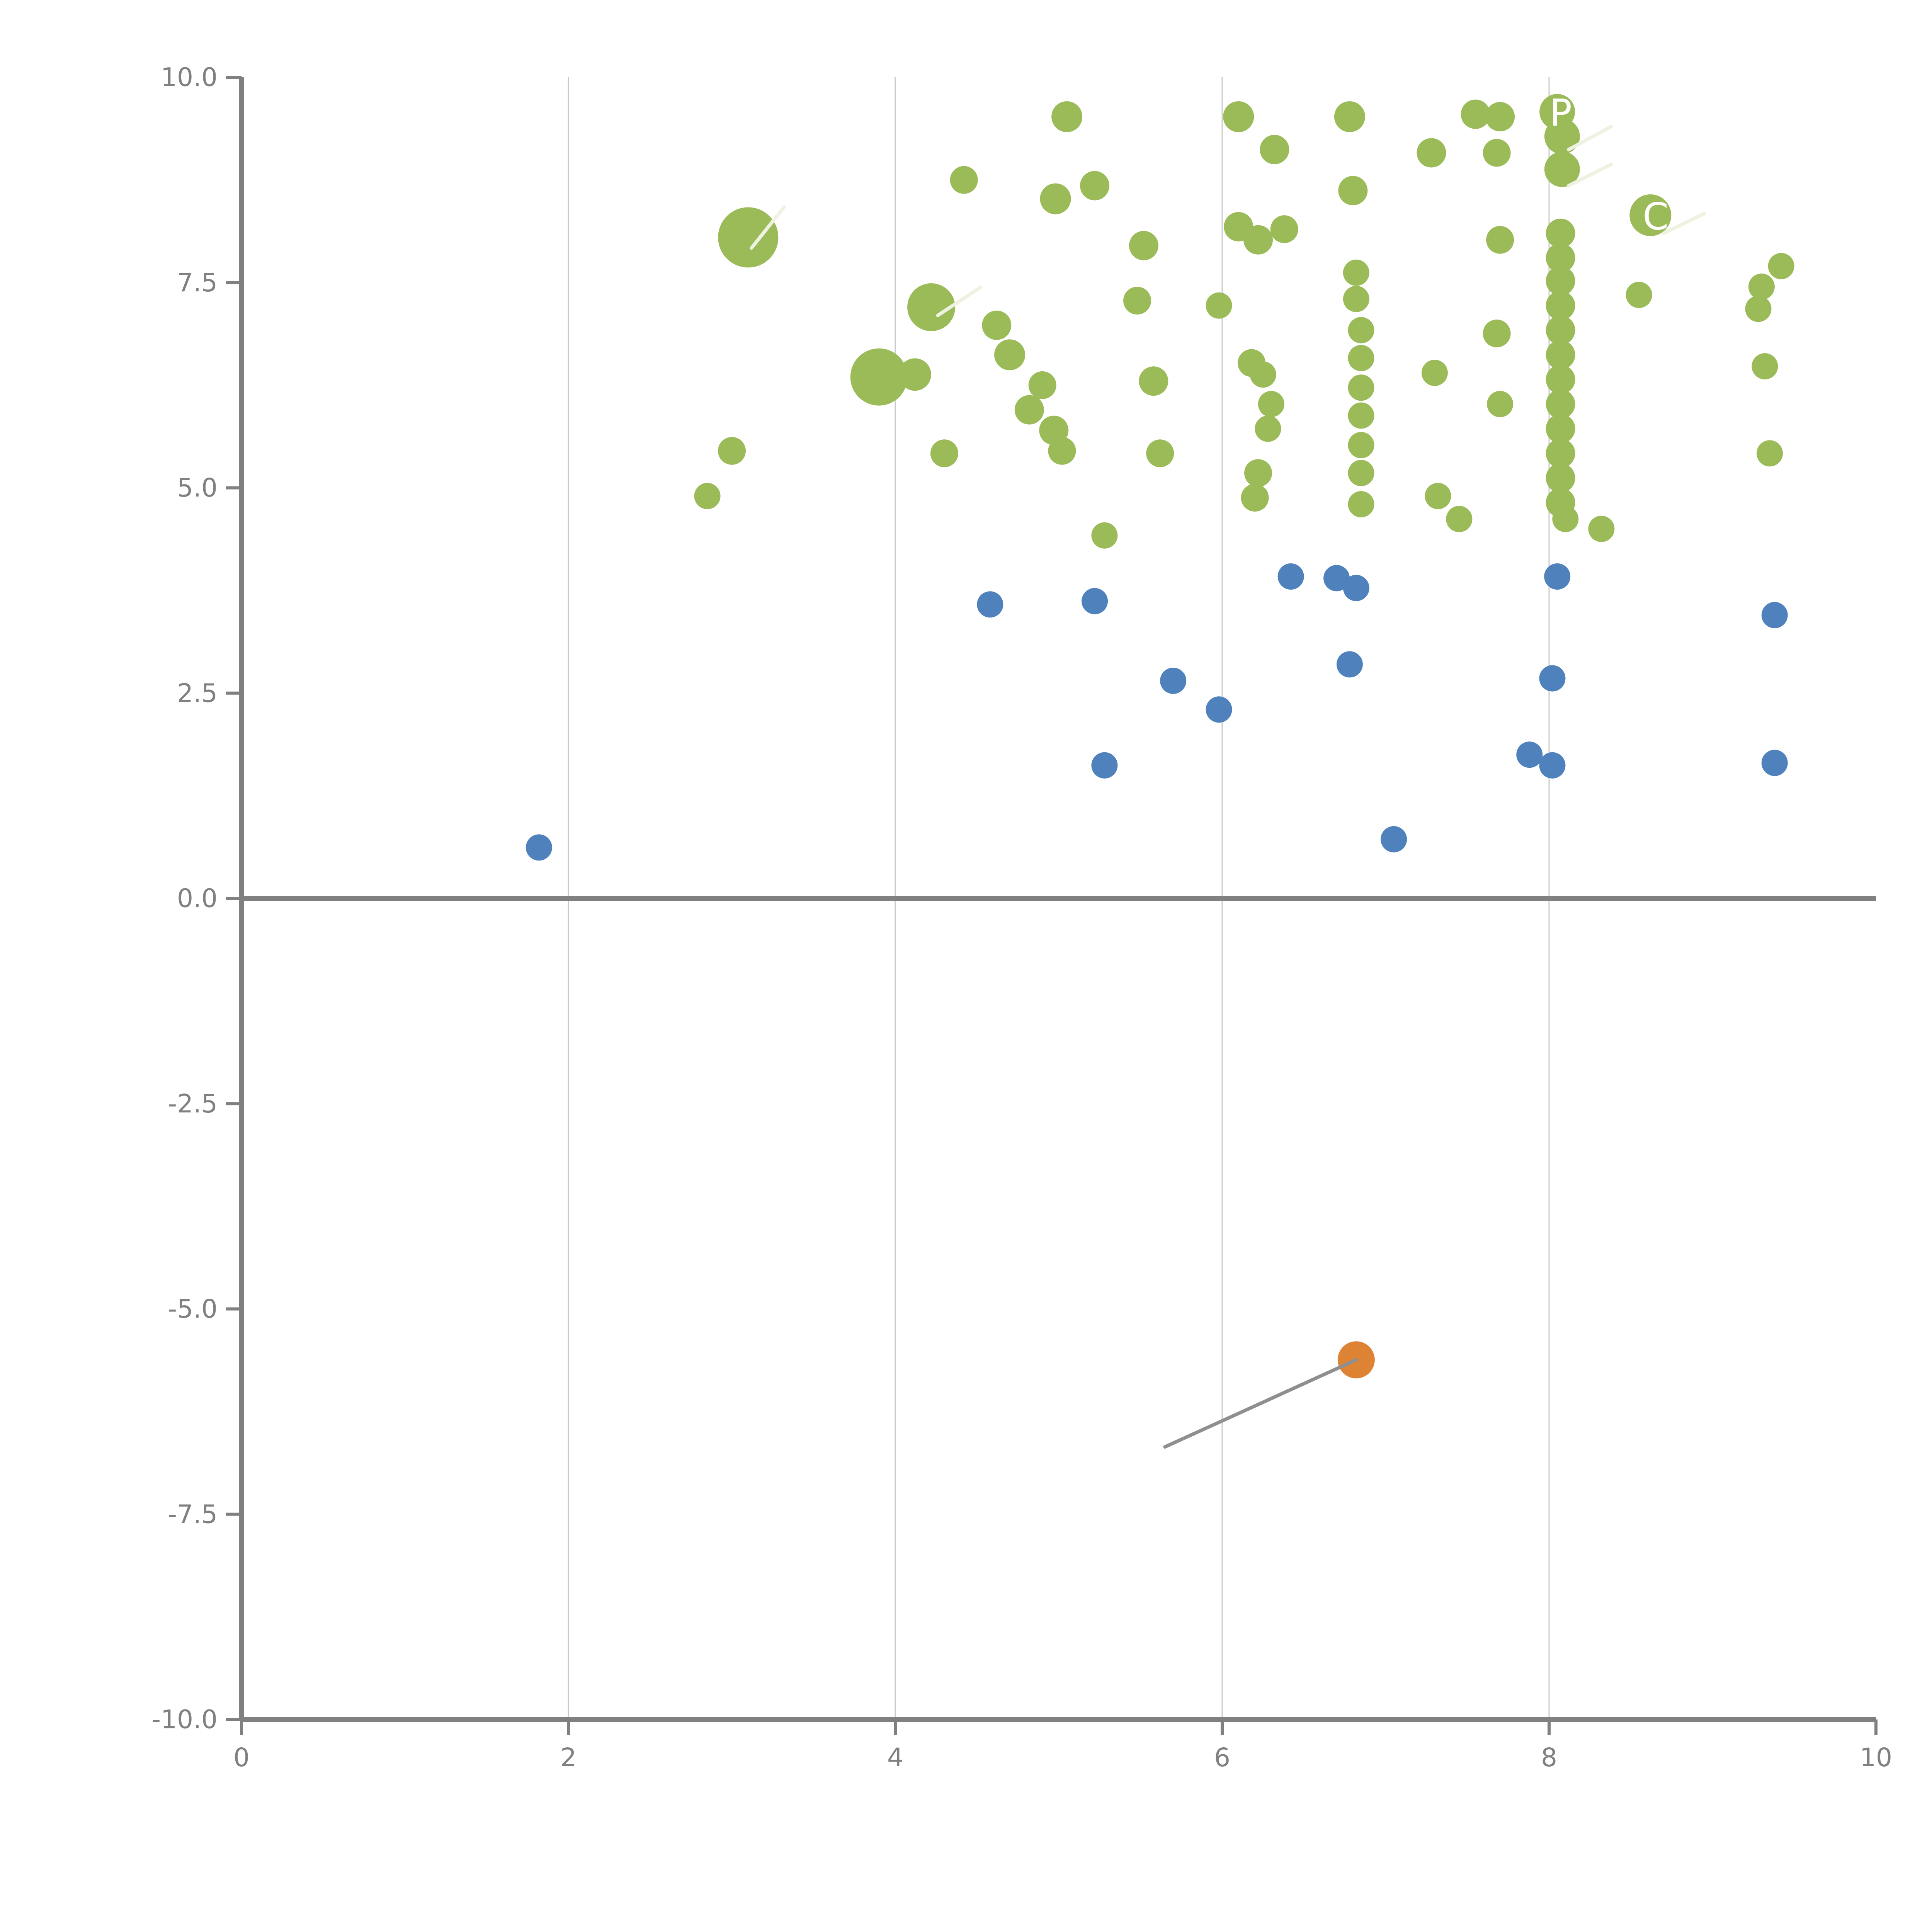  I want to click on y-tick-label-7: -7.5, so click(193, 1514).